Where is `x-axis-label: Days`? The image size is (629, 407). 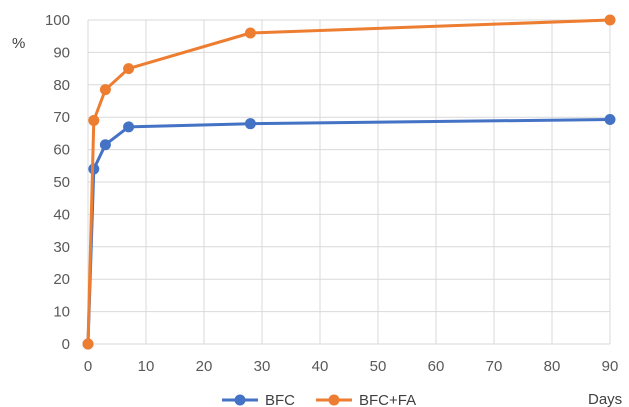 x-axis-label: Days is located at coordinates (605, 399).